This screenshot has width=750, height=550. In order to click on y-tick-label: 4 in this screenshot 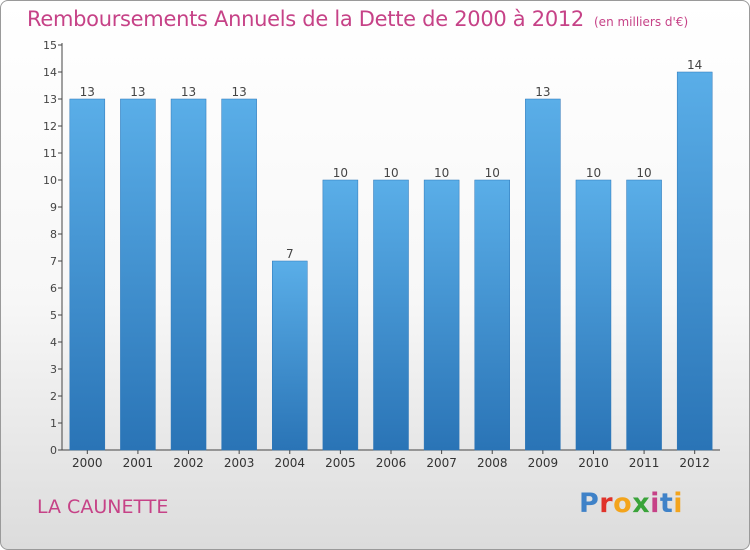, I will do `click(53, 342)`.